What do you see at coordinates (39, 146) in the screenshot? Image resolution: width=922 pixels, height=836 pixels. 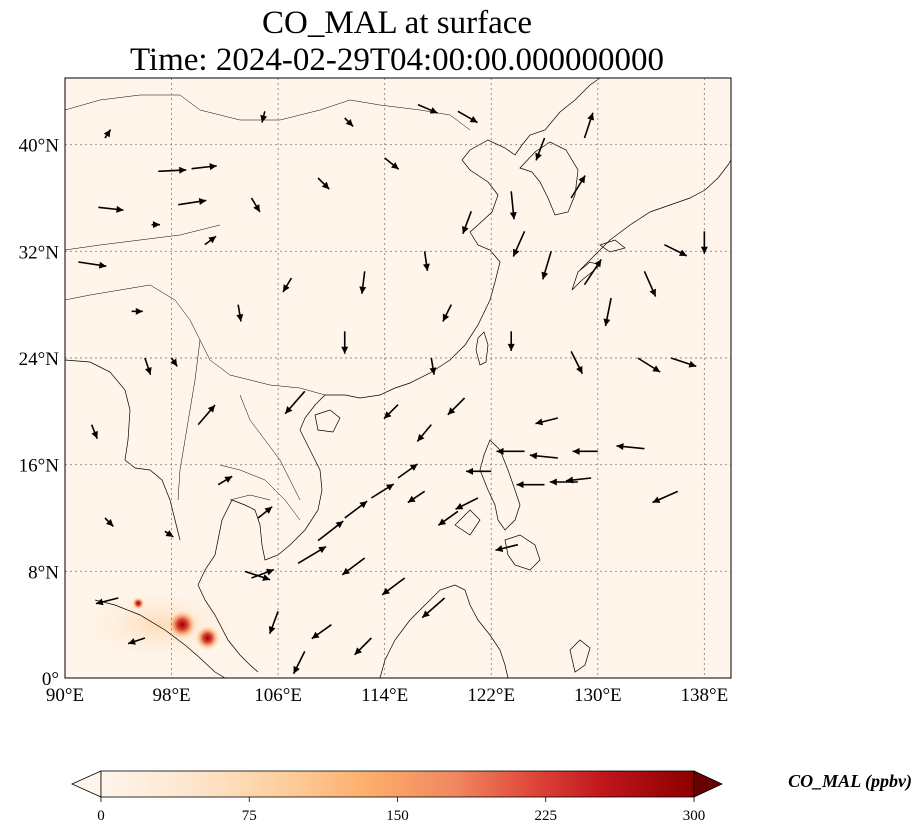 I see `y-tick-label: 40°N` at bounding box center [39, 146].